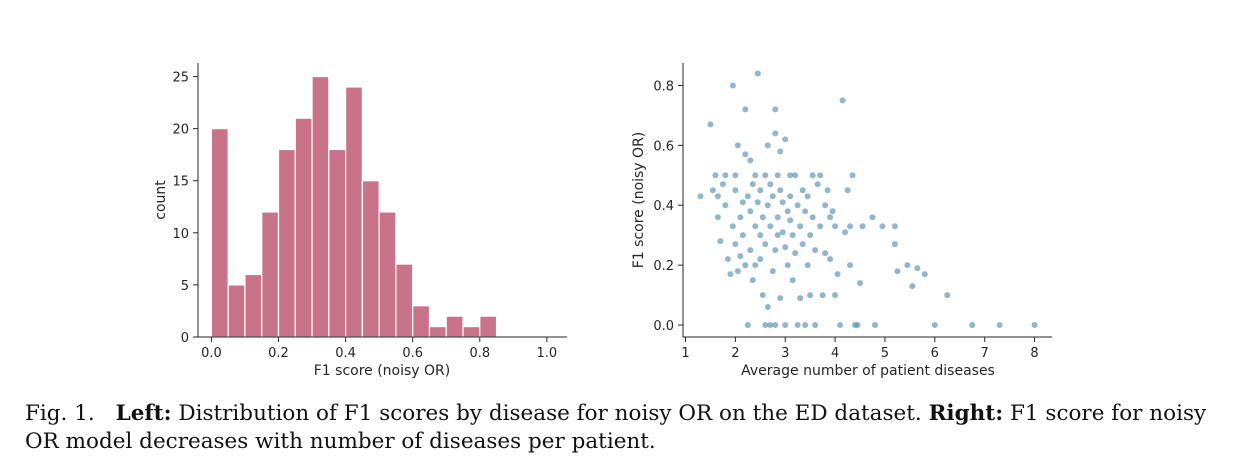 The width and height of the screenshot is (1237, 466). What do you see at coordinates (639, 200) in the screenshot?
I see `right-y-axis-label: F1 score (noisy OR)` at bounding box center [639, 200].